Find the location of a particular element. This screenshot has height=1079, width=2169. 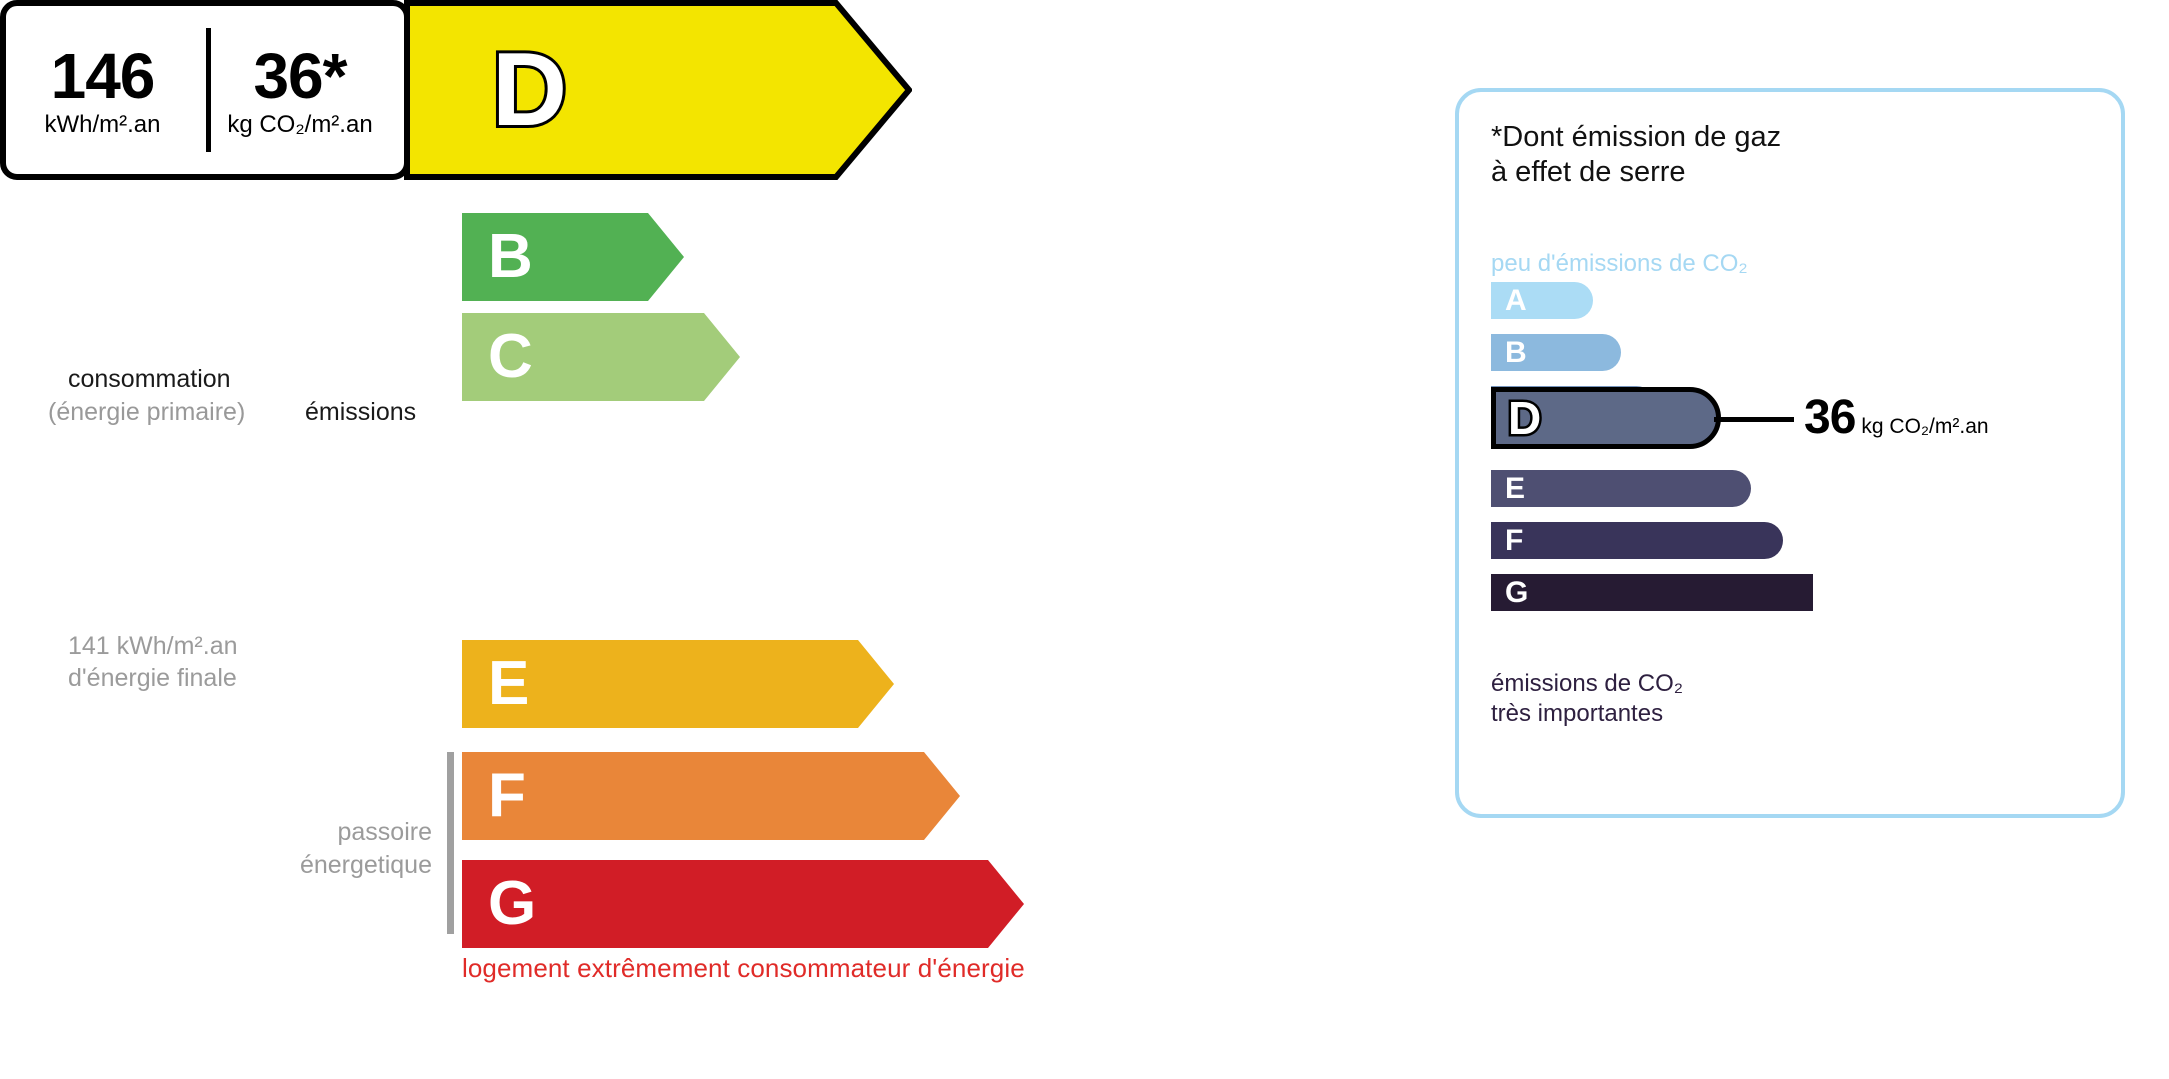

co2-bar-a: A is located at coordinates (1542, 300).